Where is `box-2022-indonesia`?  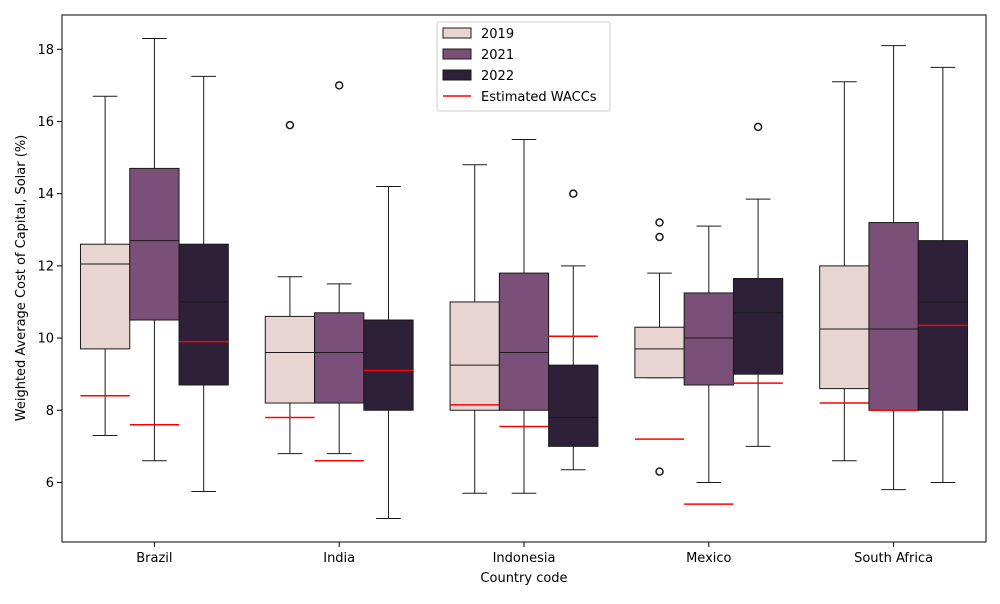
box-2022-indonesia is located at coordinates (573, 330).